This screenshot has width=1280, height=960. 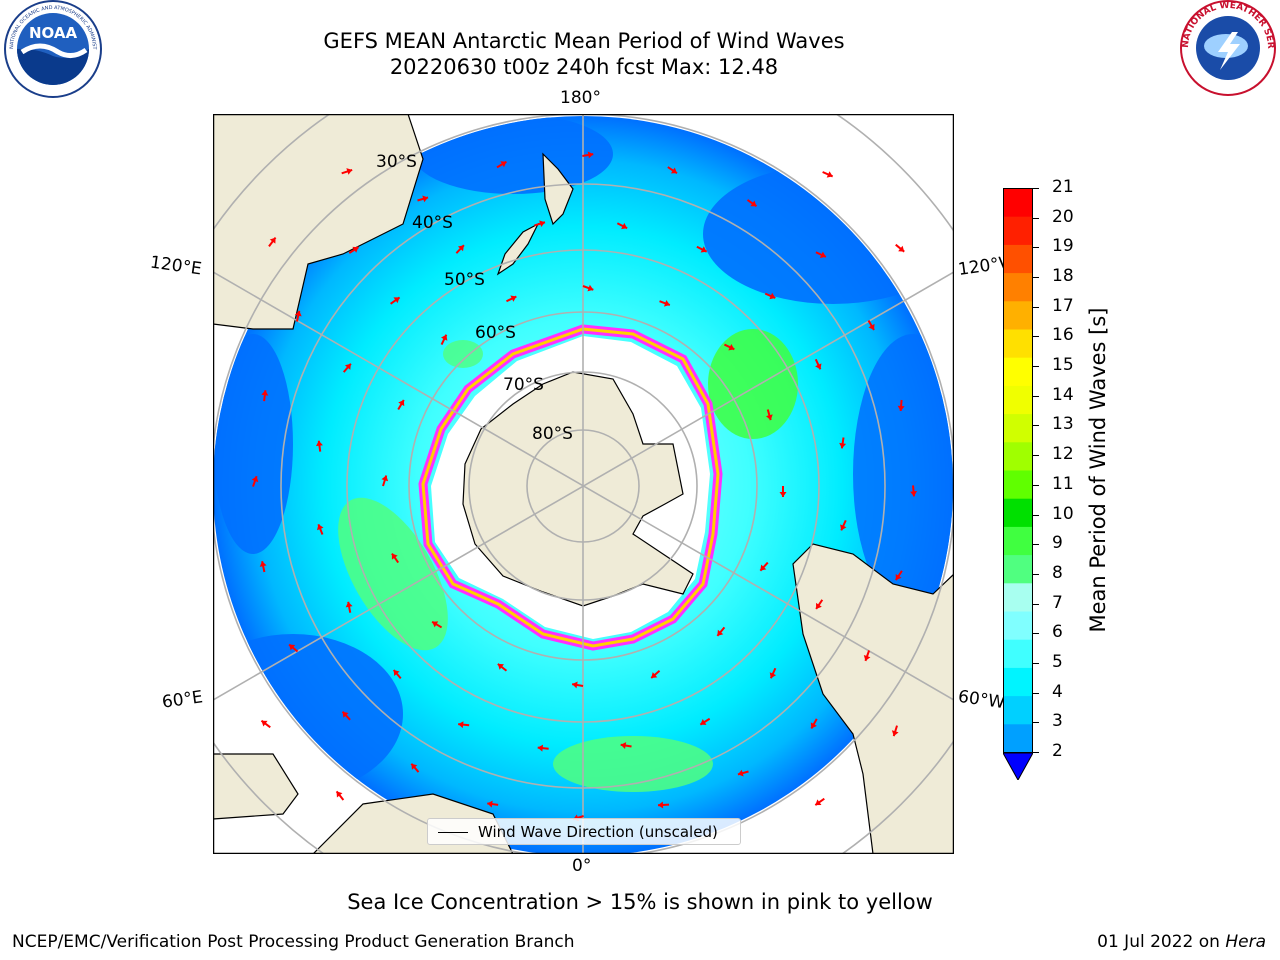 I want to click on colorbar-tick-label: 12, so click(x=1063, y=454).